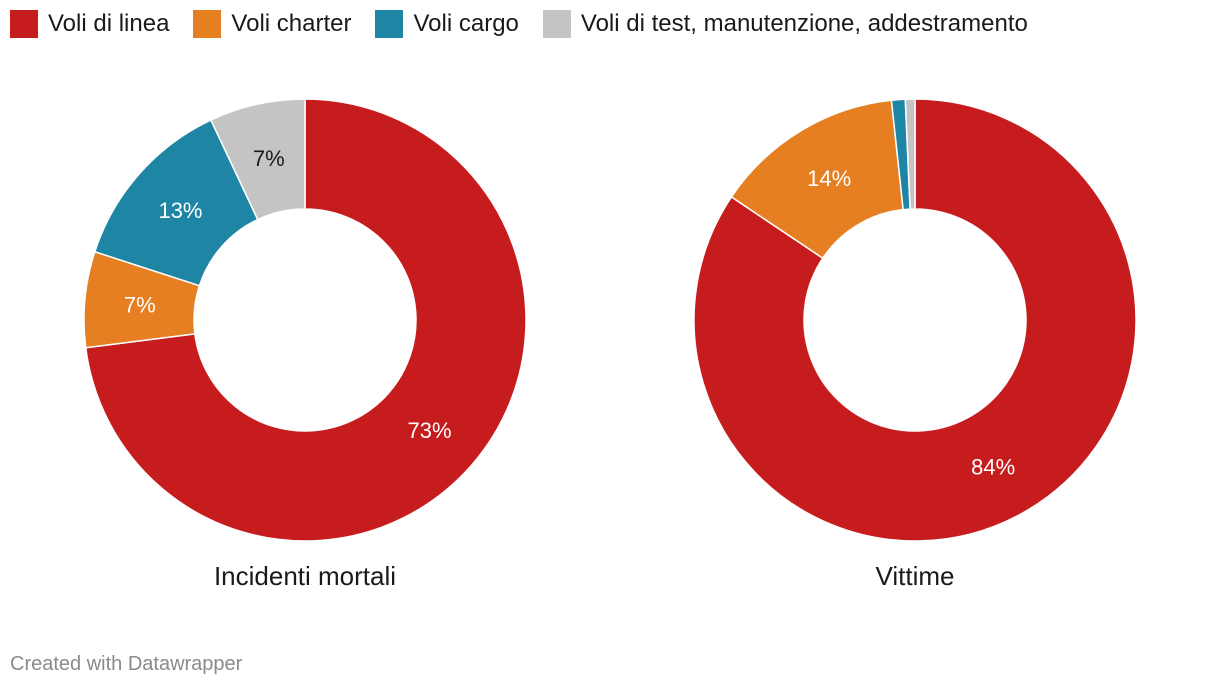 The height and width of the screenshot is (688, 1220). What do you see at coordinates (126, 664) in the screenshot?
I see `footer-credit: Created with Datawrapper` at bounding box center [126, 664].